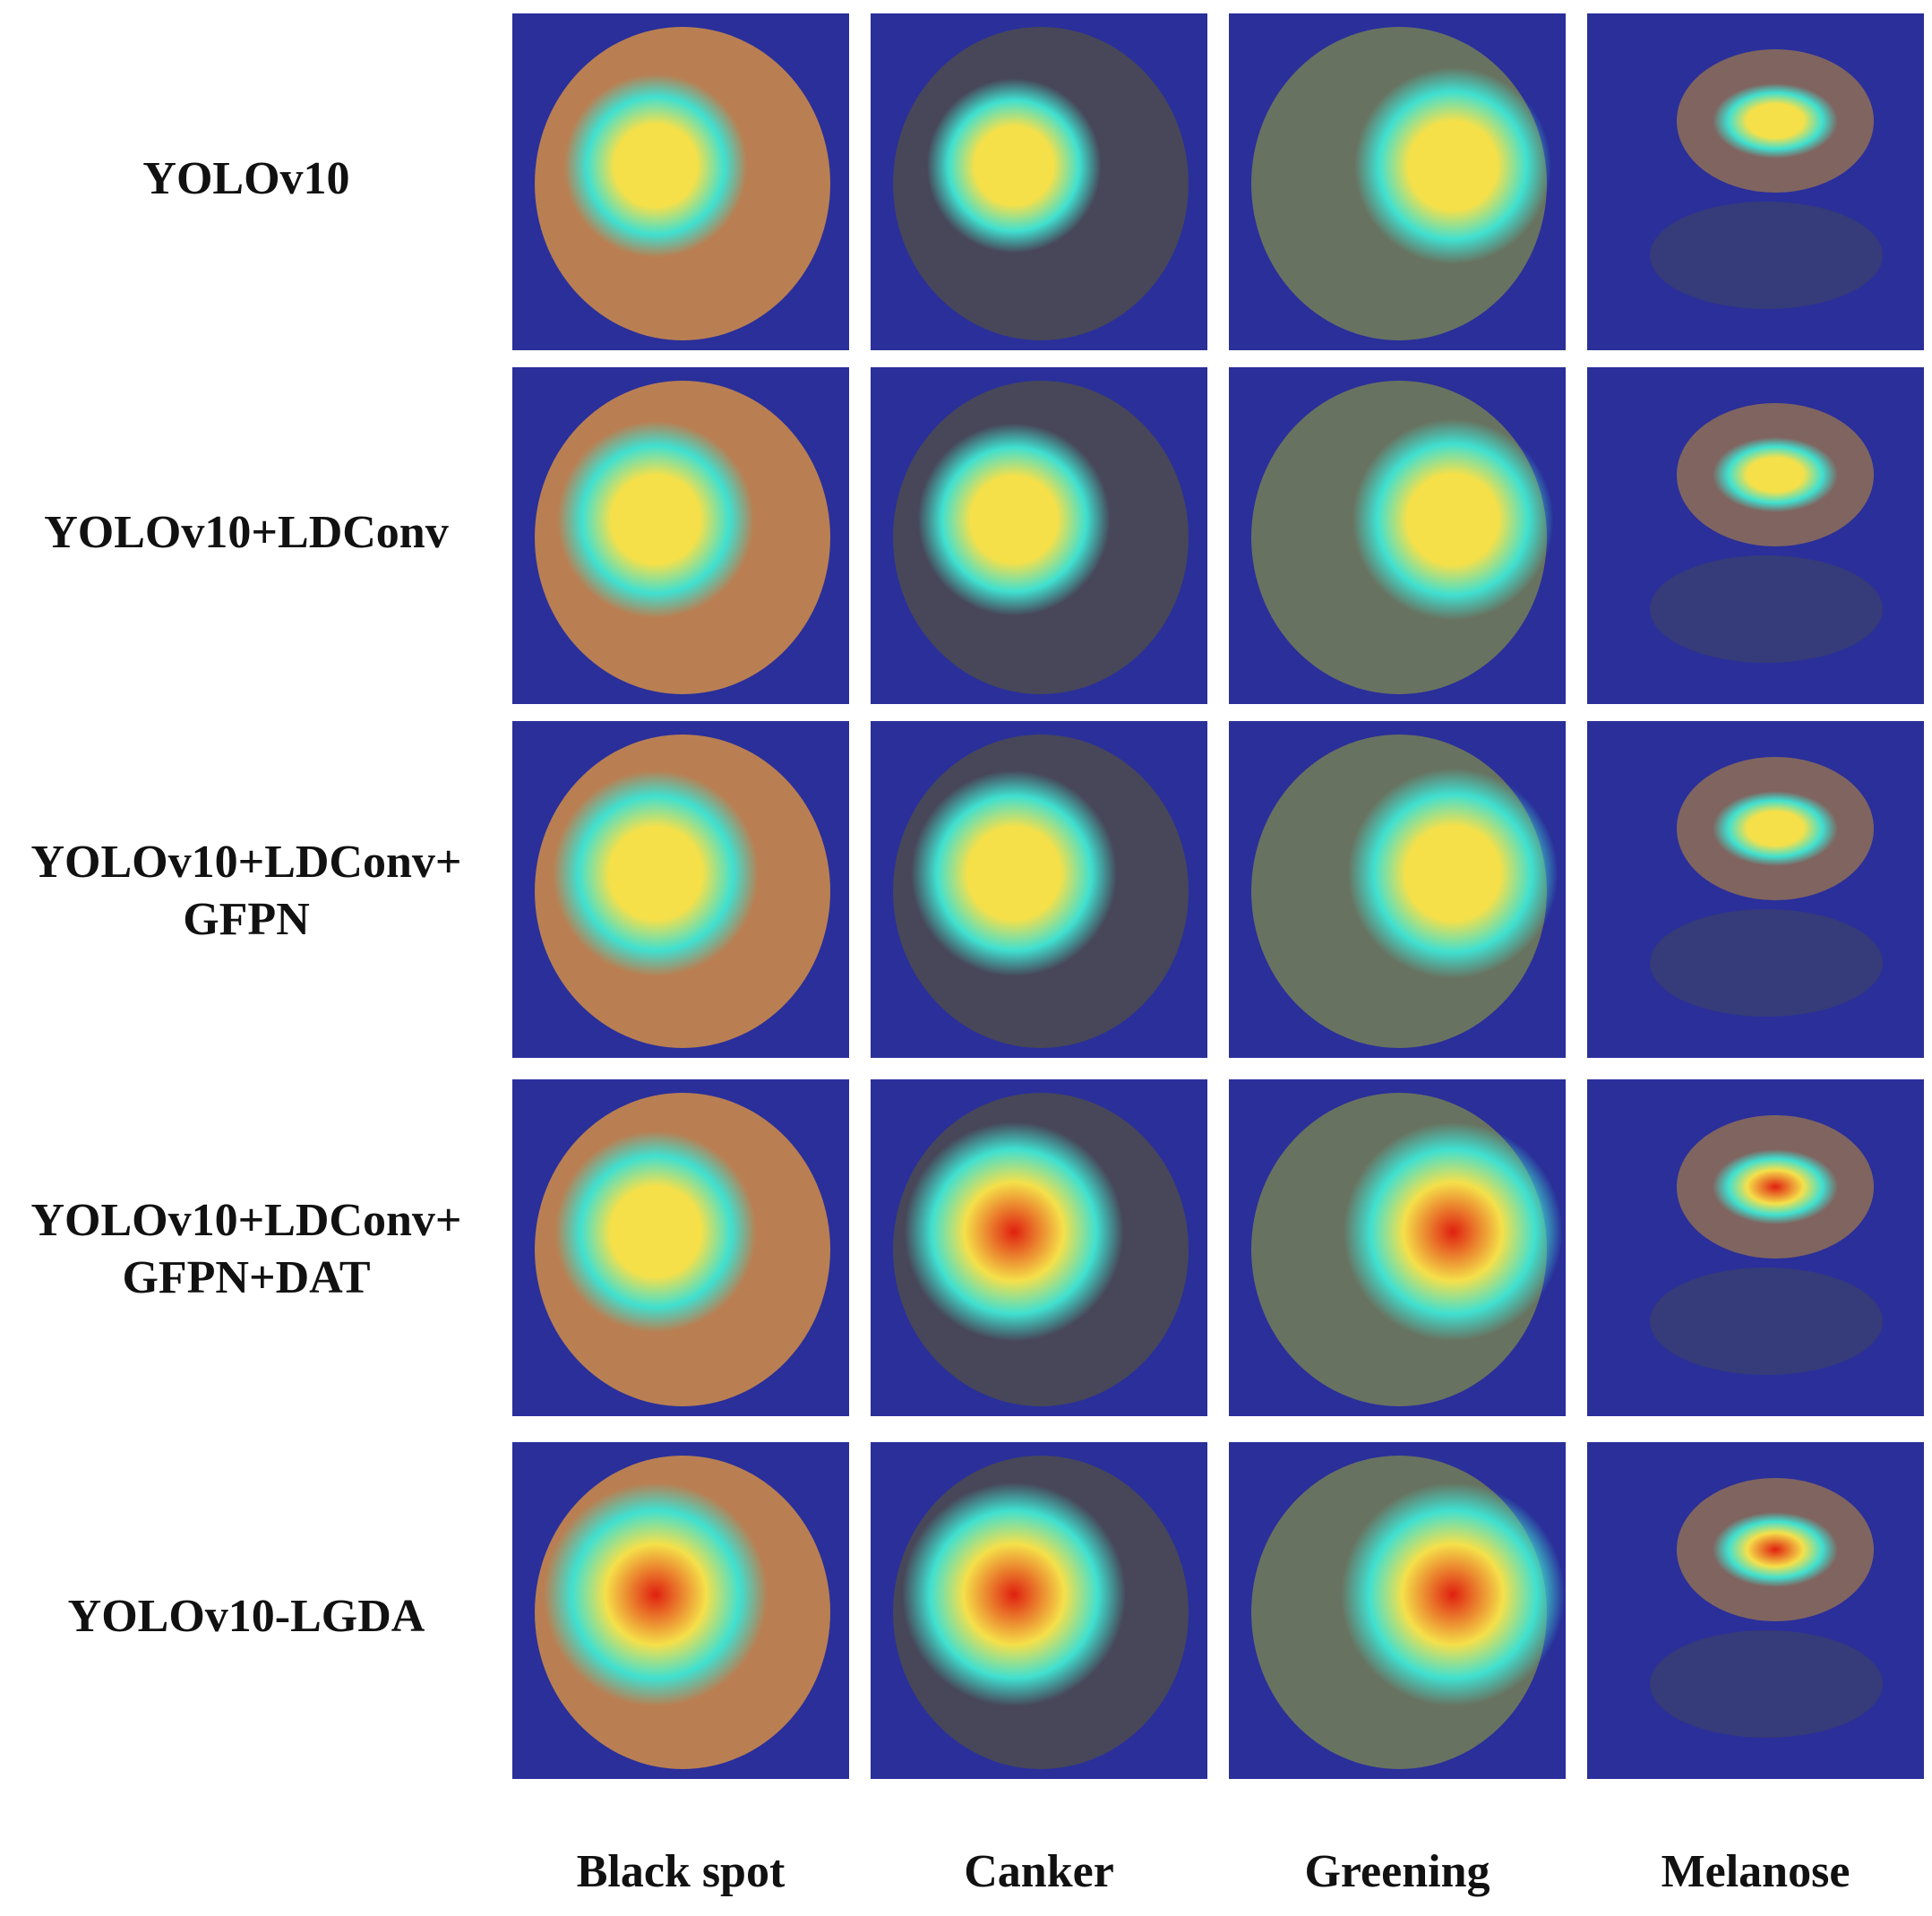 The width and height of the screenshot is (1932, 1916). I want to click on heatmap-cell-black-spot-row5, so click(680, 1611).